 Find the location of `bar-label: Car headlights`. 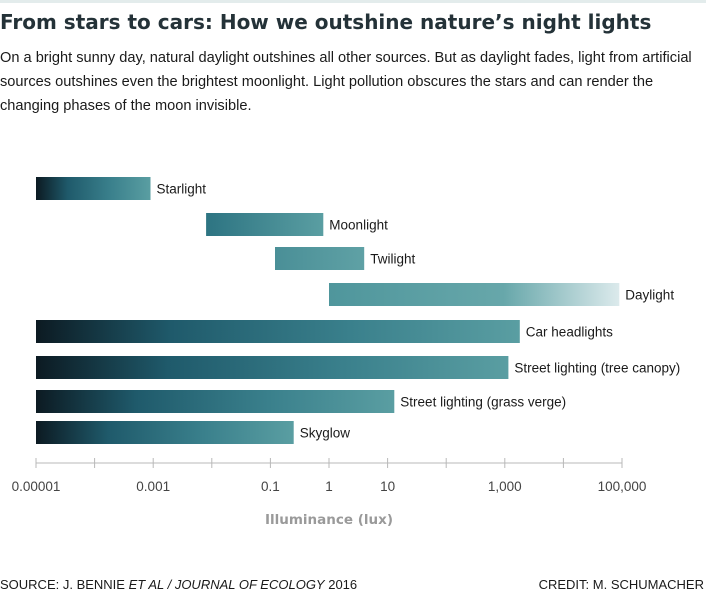

bar-label: Car headlights is located at coordinates (569, 332).